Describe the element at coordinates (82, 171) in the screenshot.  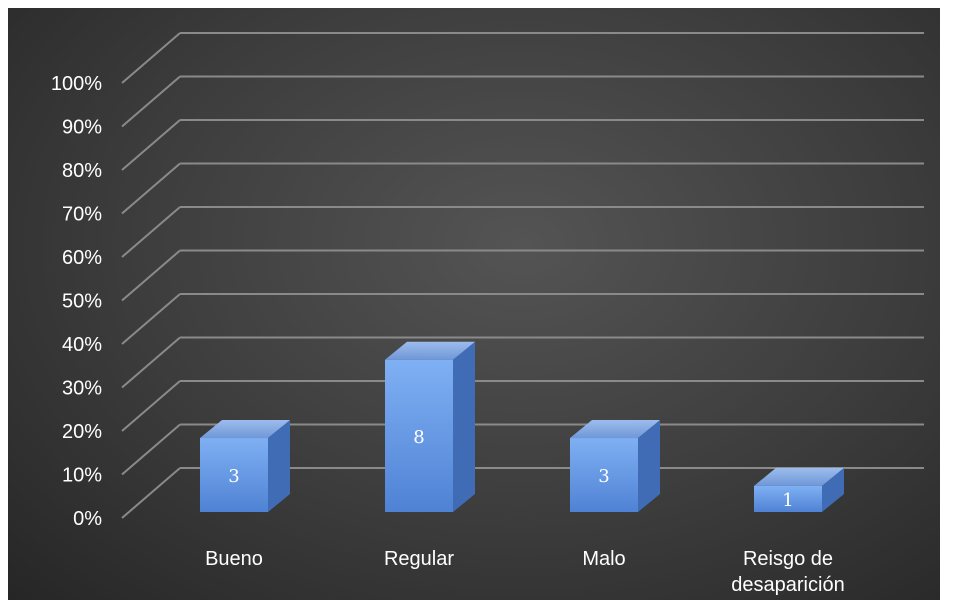
I see `y-tick-label: 80%` at that location.